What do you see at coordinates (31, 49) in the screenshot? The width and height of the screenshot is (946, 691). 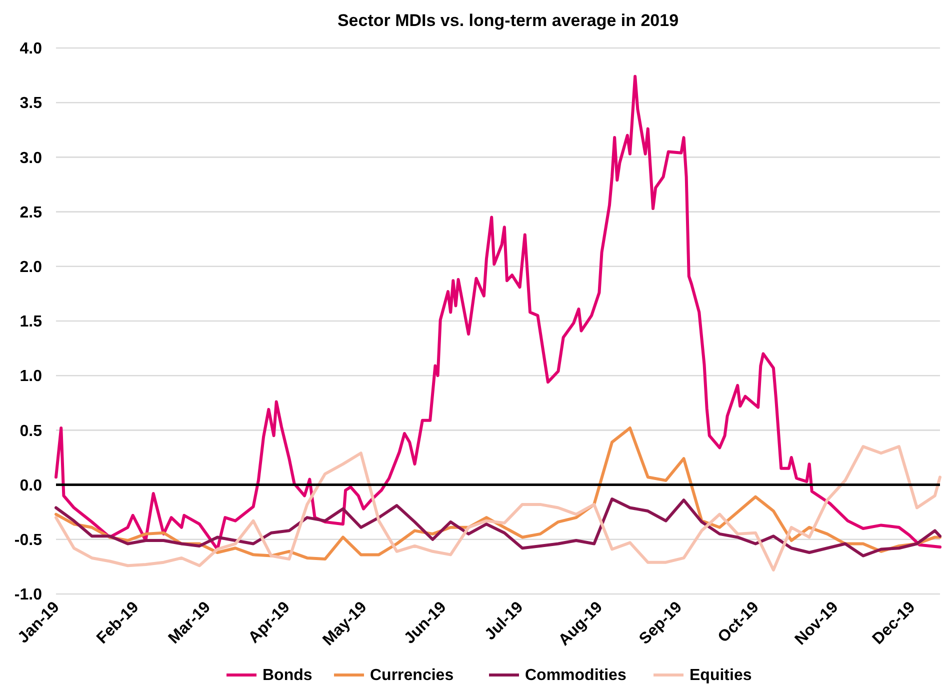 I see `y-tick-label: 4.0` at bounding box center [31, 49].